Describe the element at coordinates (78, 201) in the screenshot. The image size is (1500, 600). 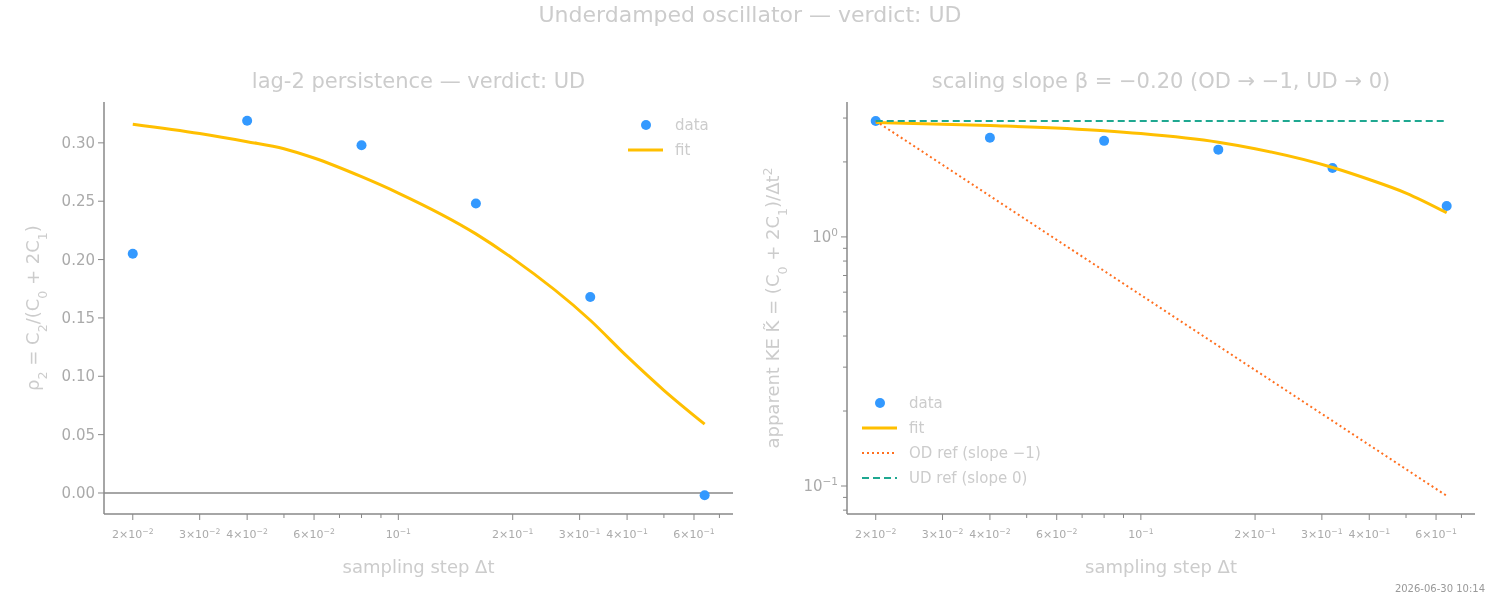
I see `y-tick-label: 0.25` at that location.